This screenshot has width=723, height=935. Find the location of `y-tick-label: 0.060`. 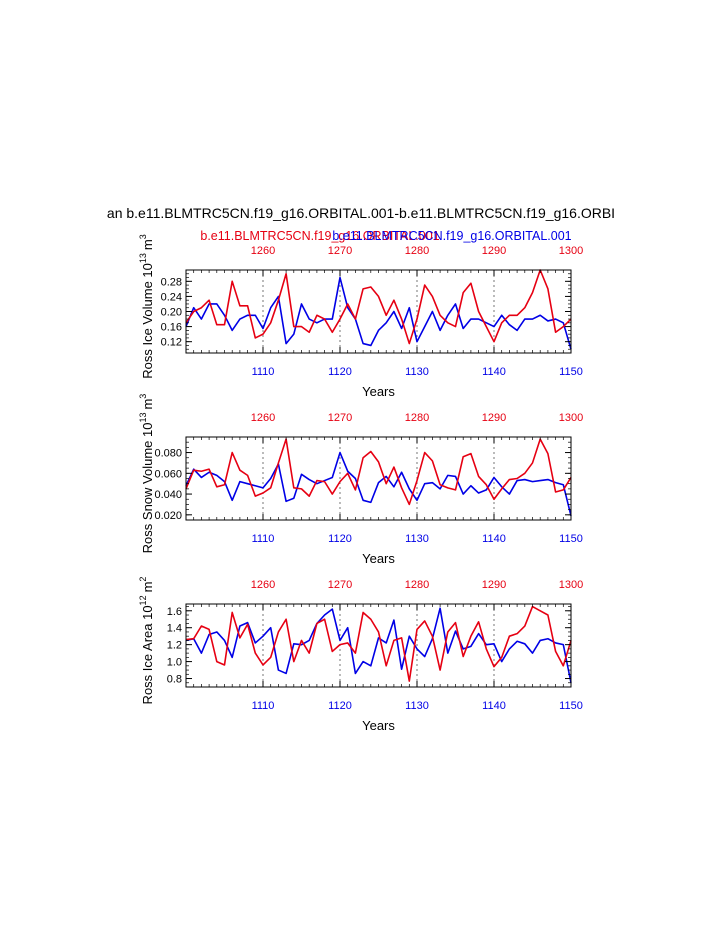

y-tick-label: 0.060 is located at coordinates (168, 474).